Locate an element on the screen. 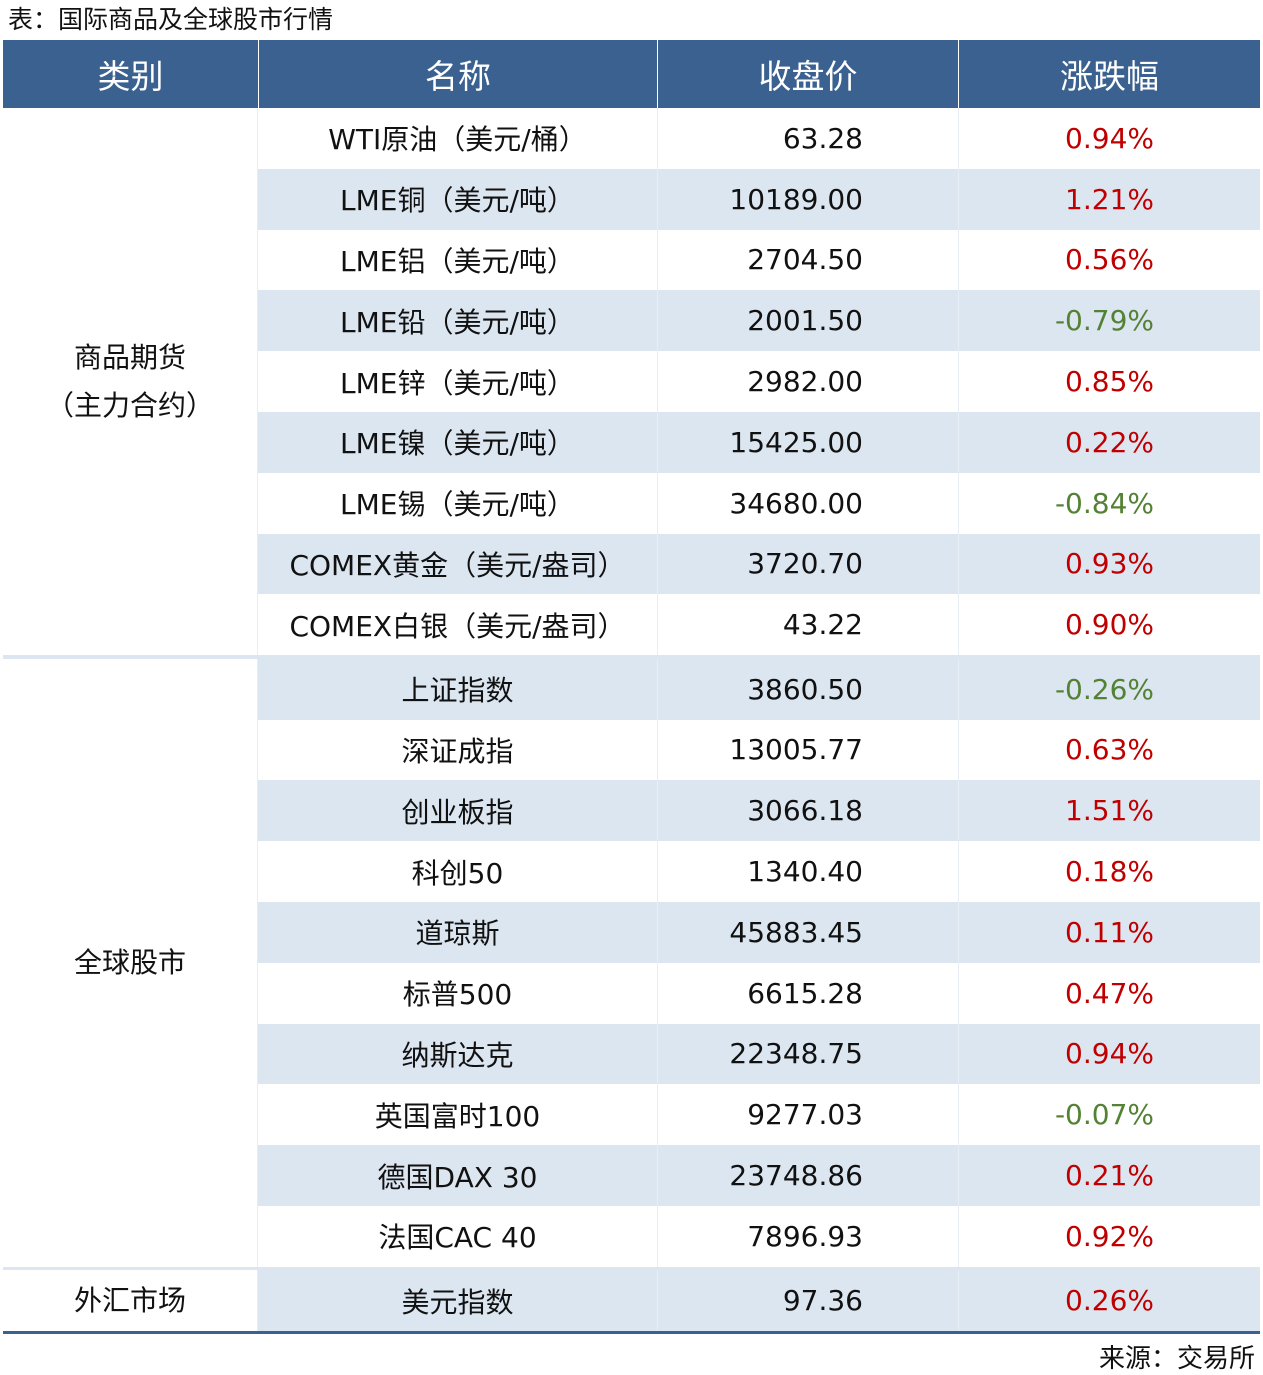 This screenshot has width=1263, height=1375. name-cell: 科创50 is located at coordinates (457, 873).